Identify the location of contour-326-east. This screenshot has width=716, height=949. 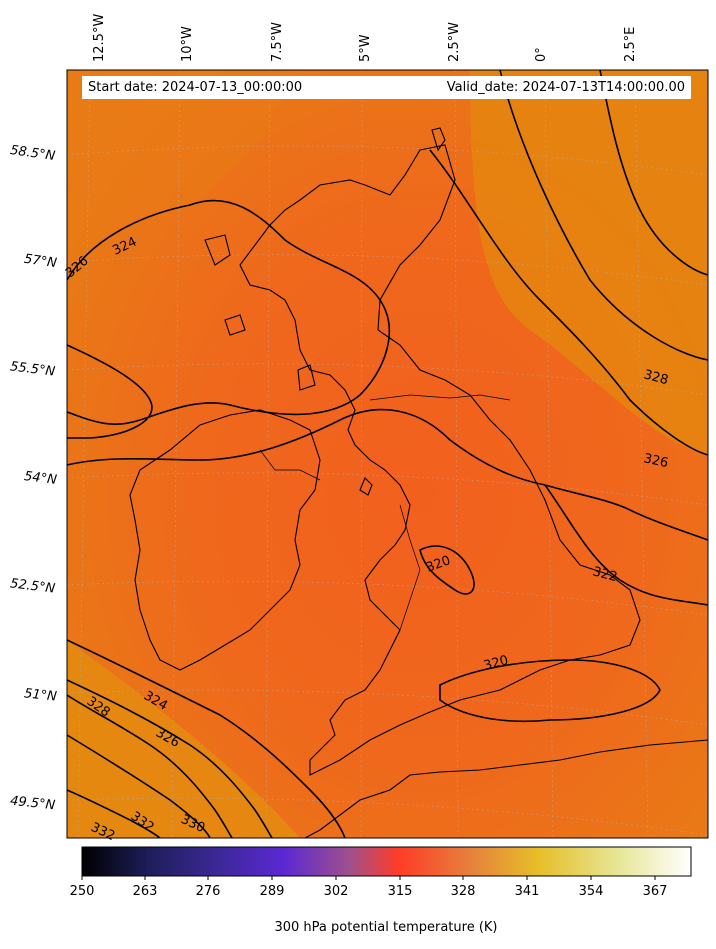
(568, 302).